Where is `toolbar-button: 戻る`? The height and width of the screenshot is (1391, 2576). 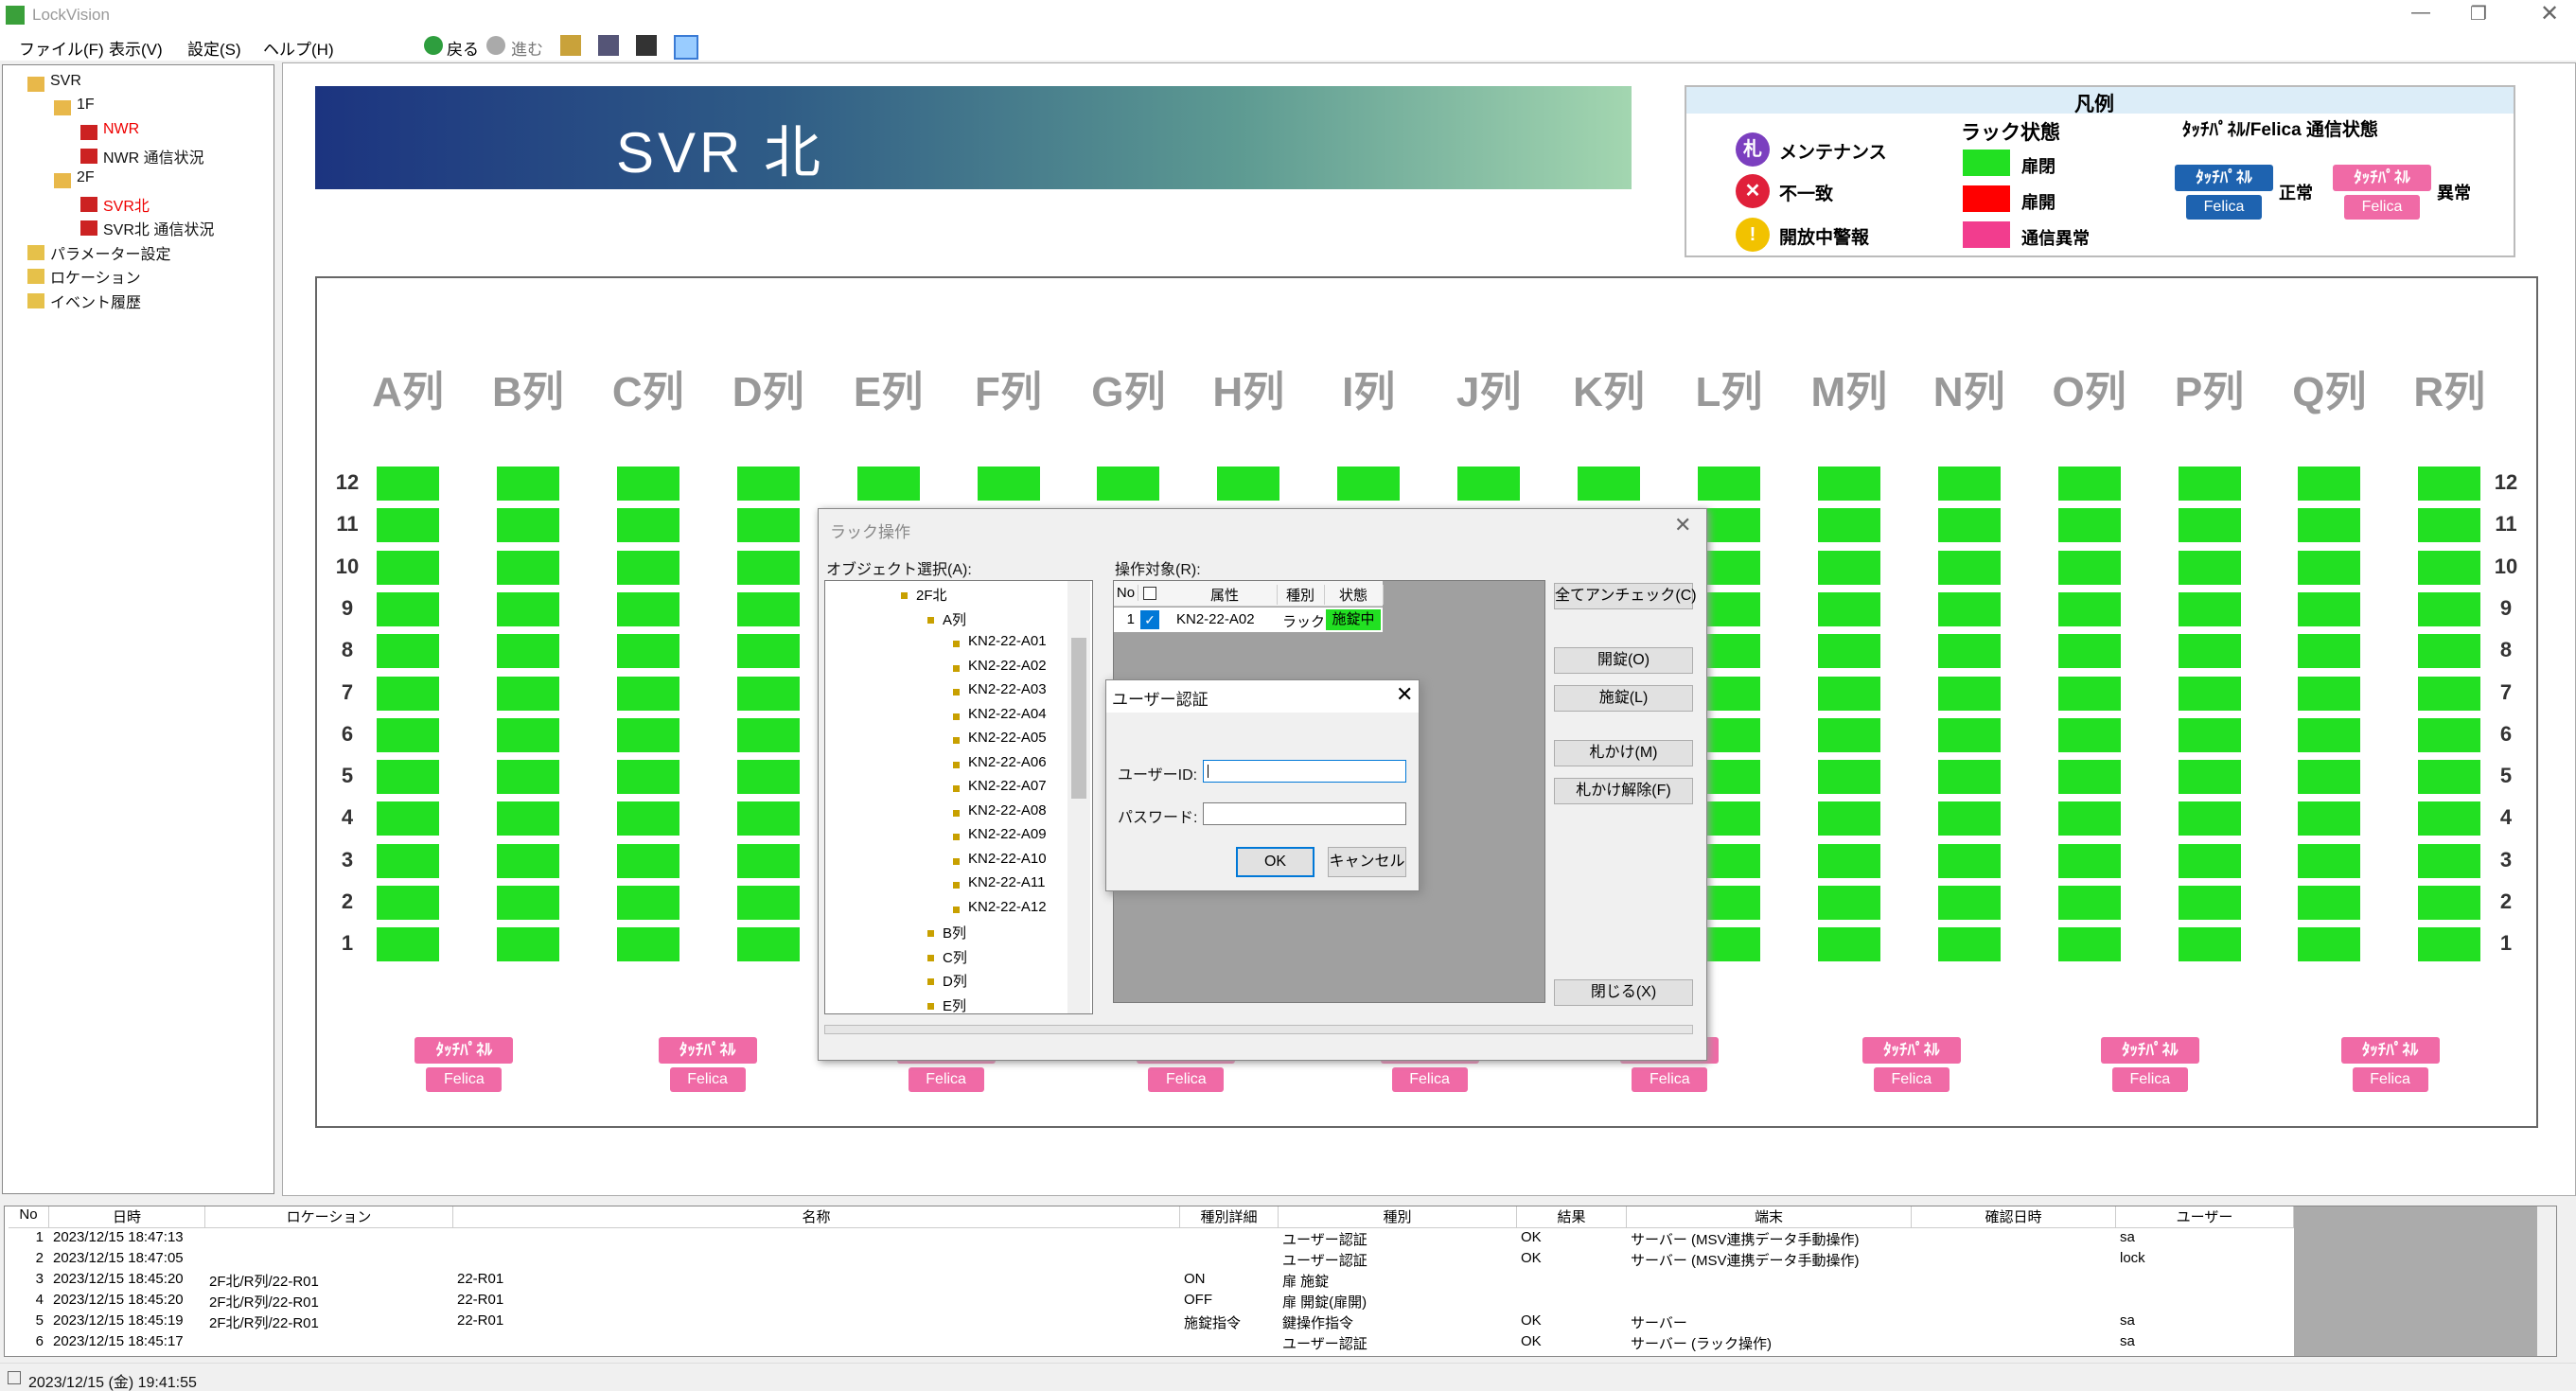
toolbar-button: 戻る is located at coordinates (463, 50).